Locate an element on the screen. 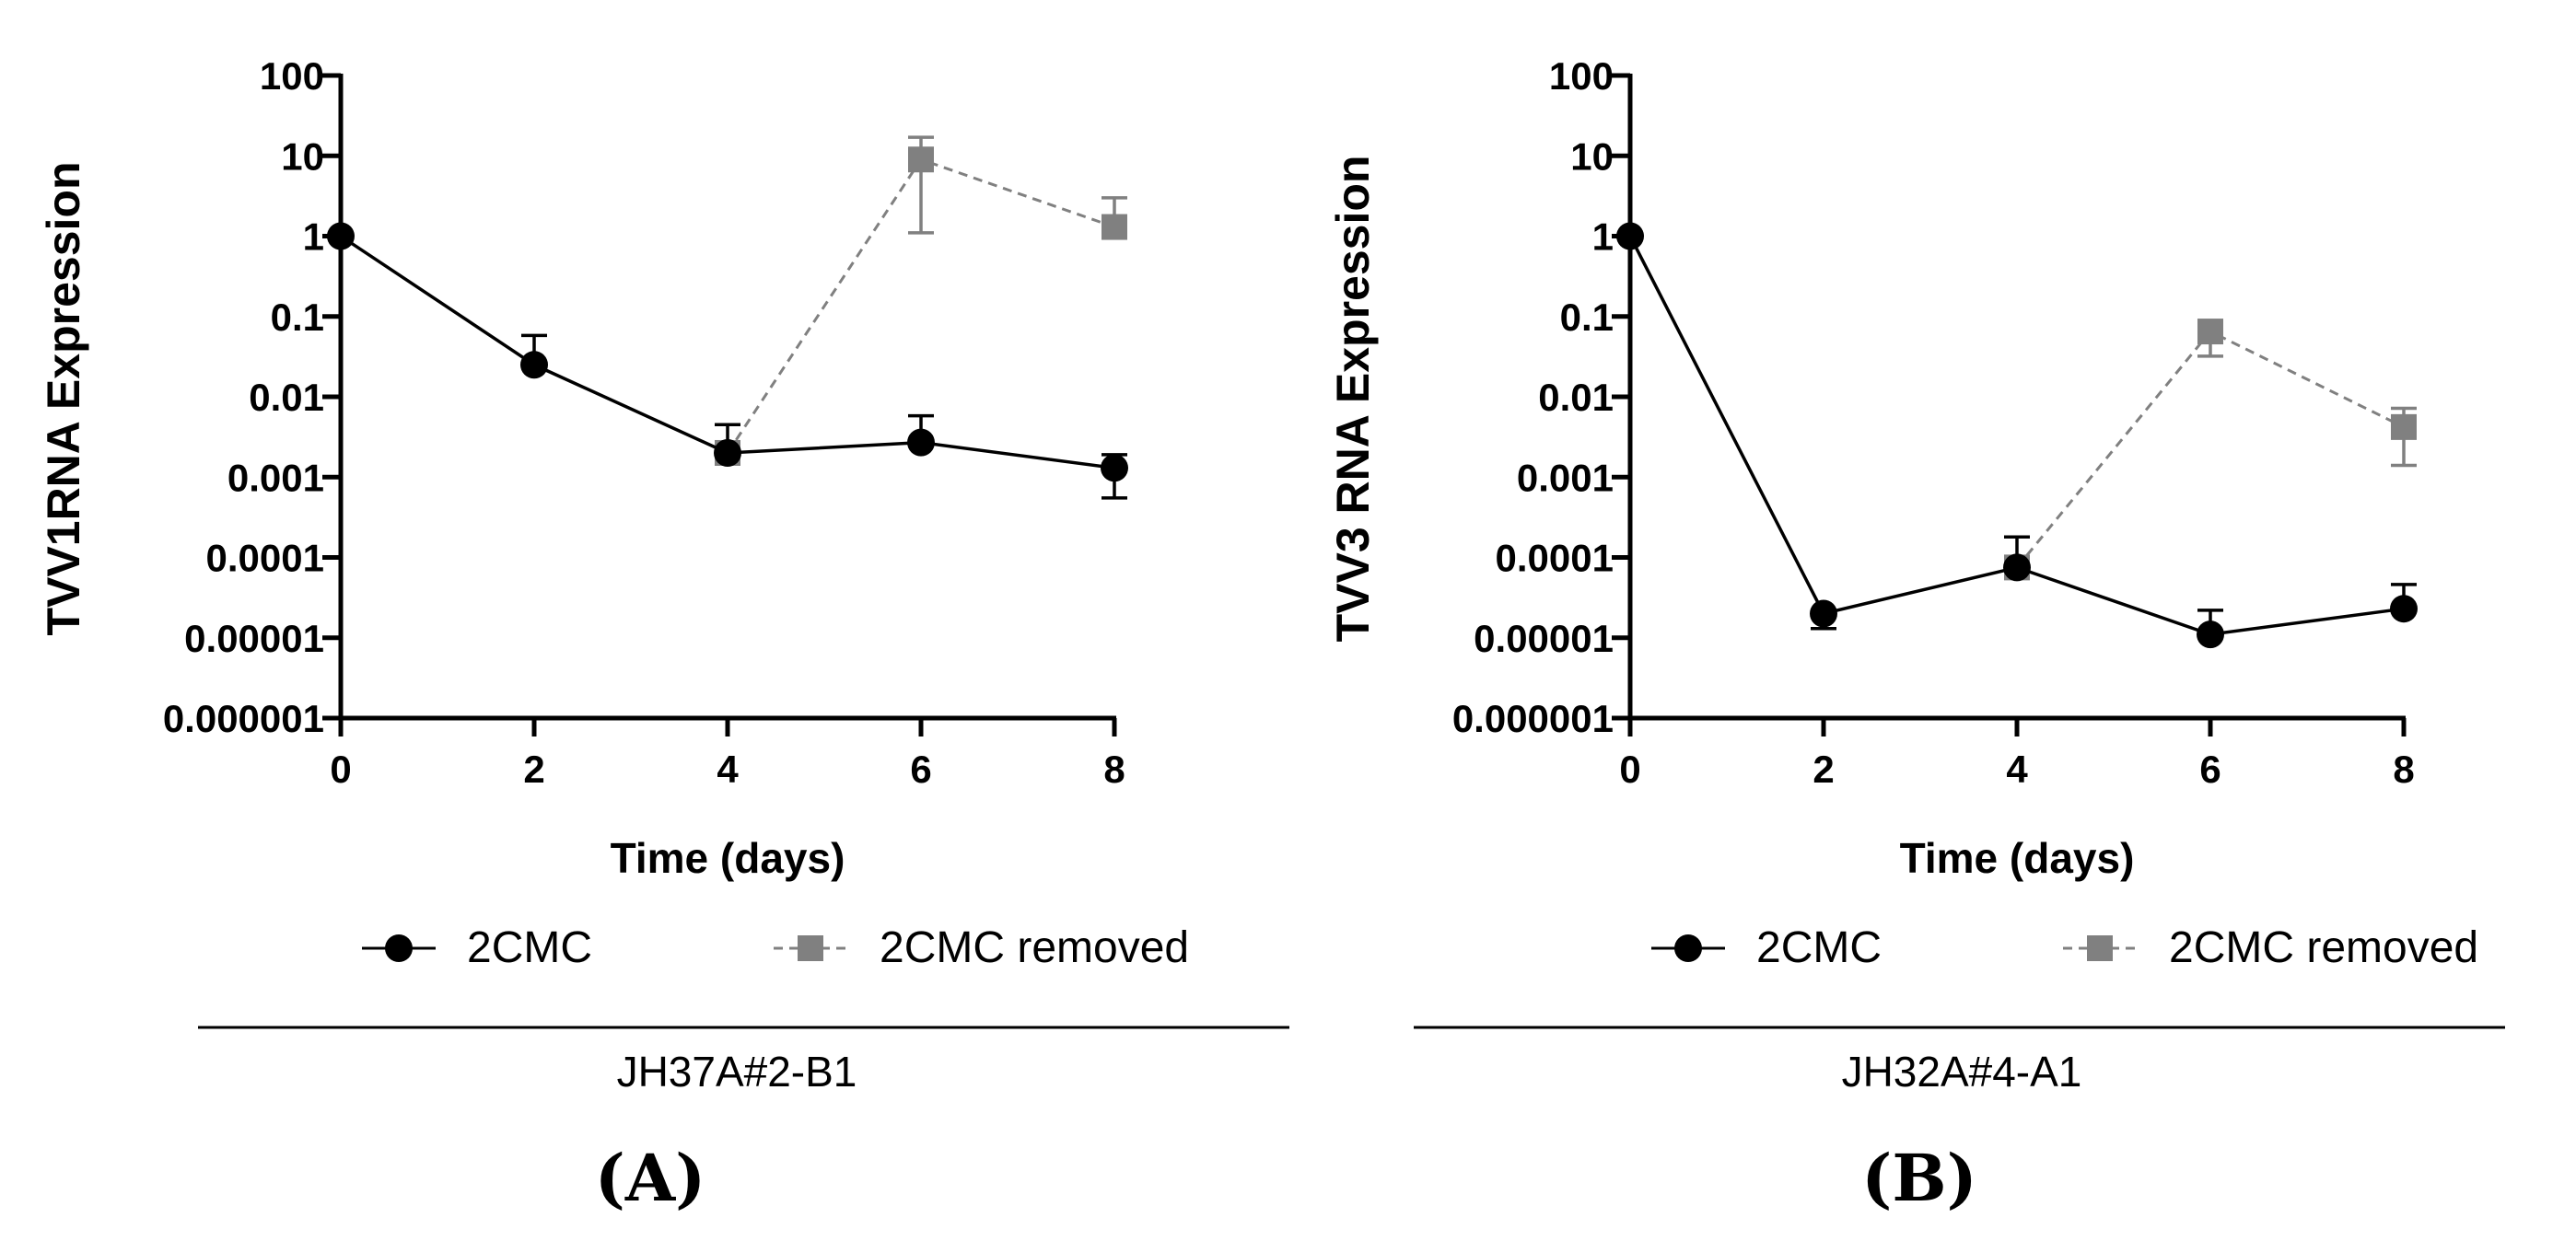 The height and width of the screenshot is (1241, 2576). panel-a-legend-2cmc-removed-marker is located at coordinates (810, 948).